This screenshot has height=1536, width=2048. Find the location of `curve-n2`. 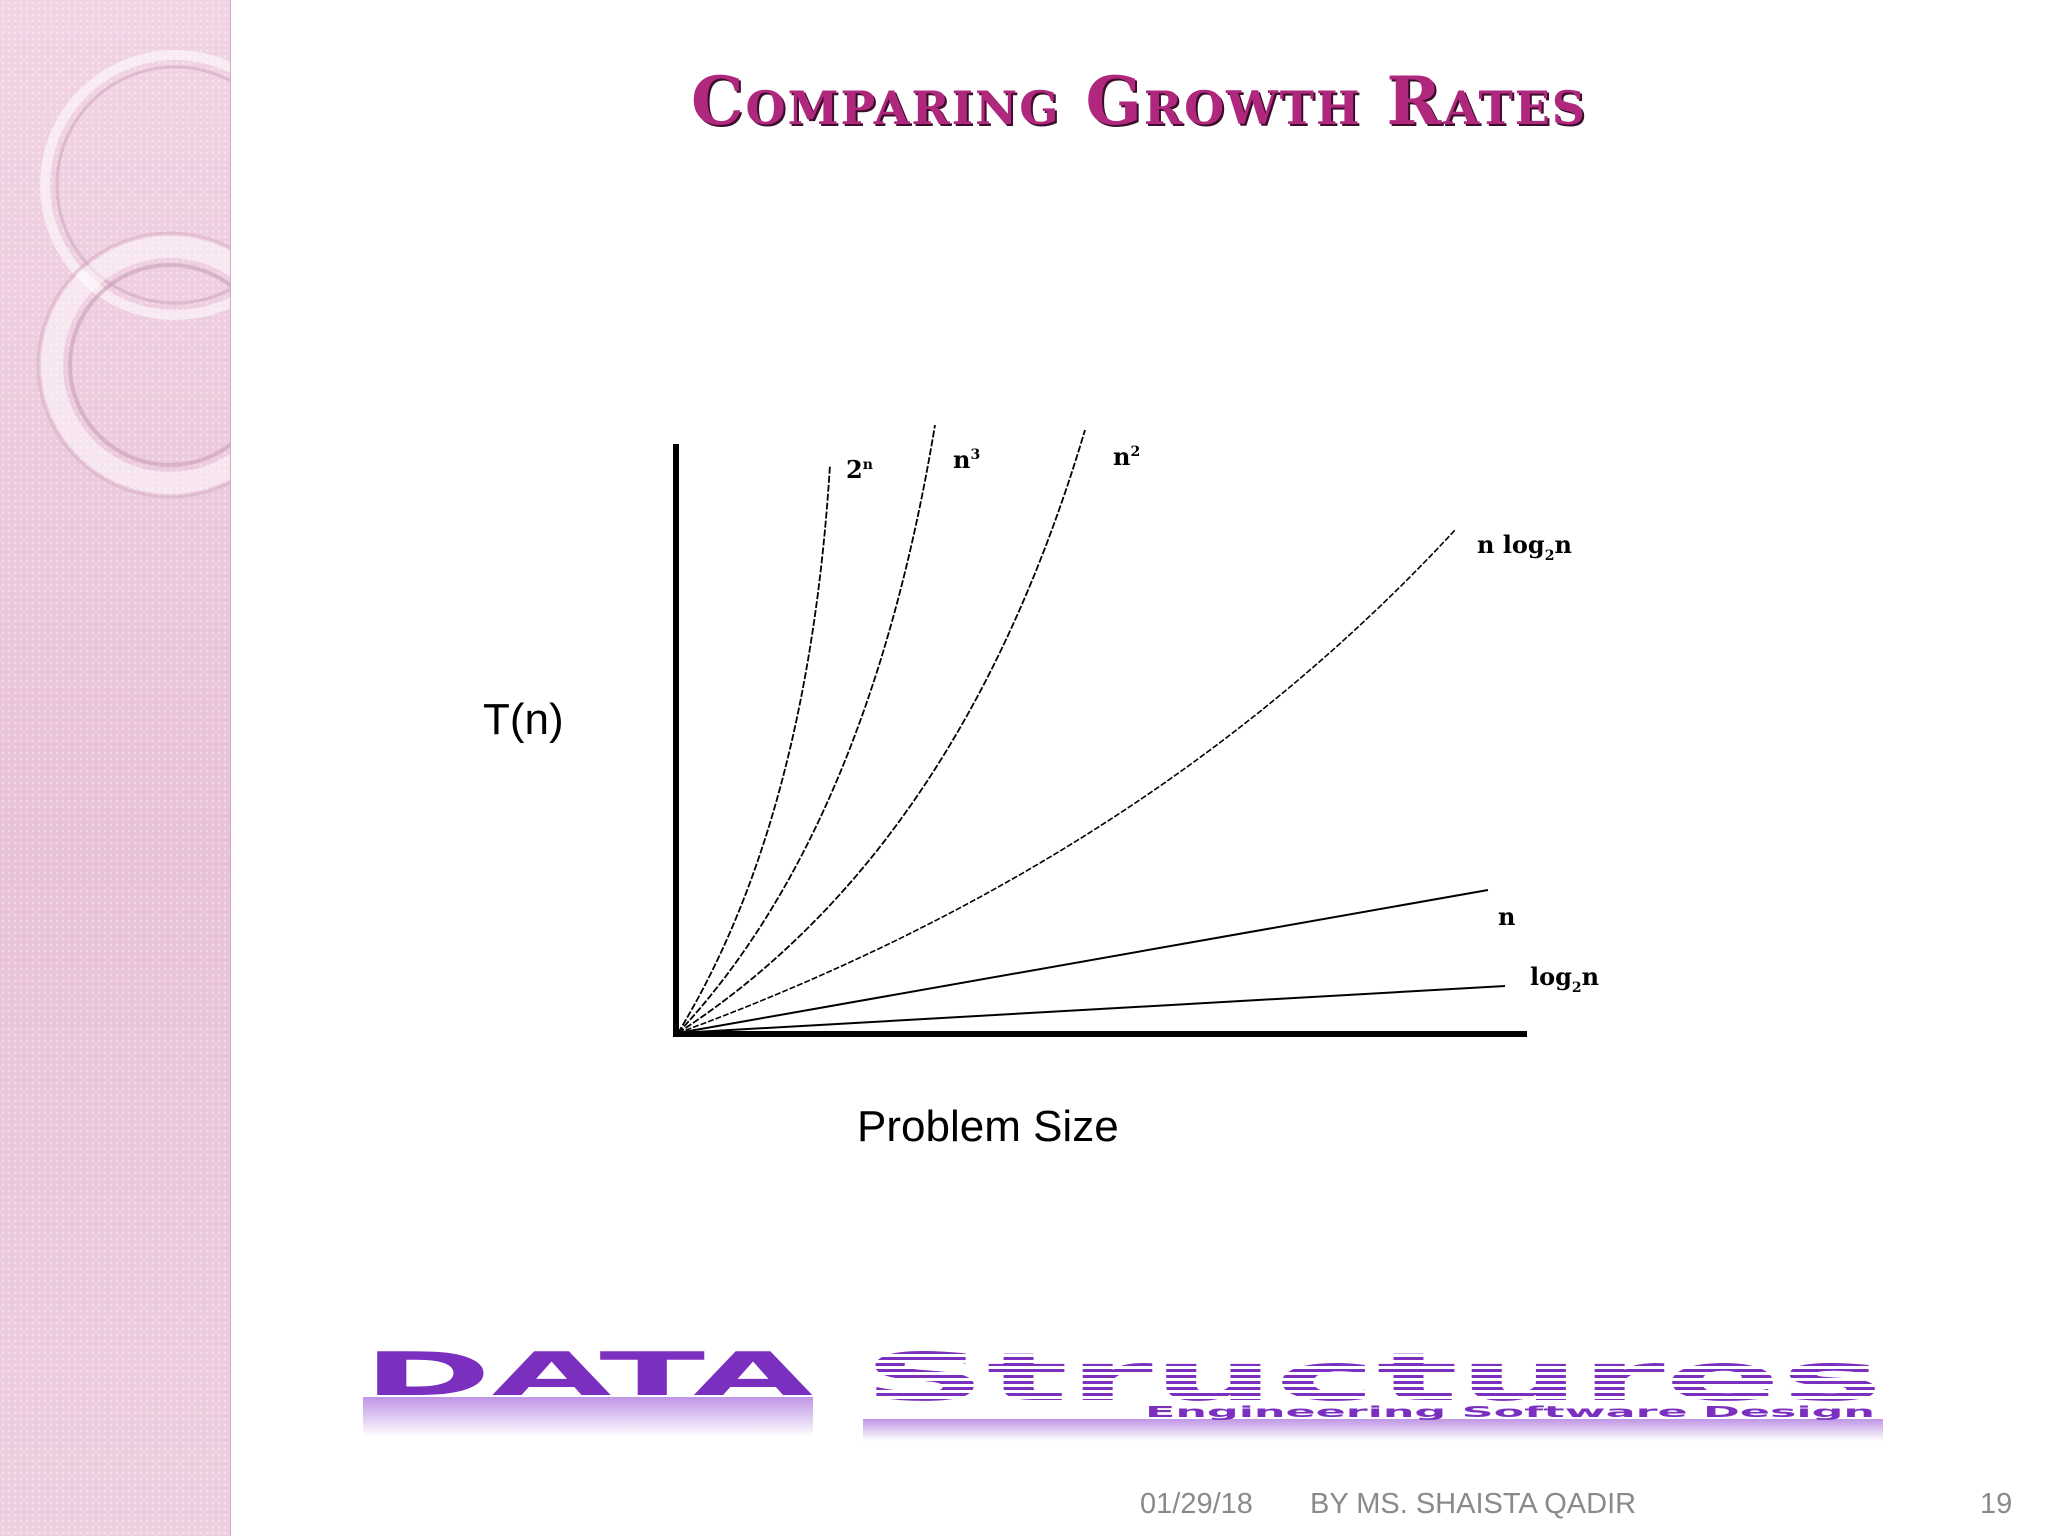

curve-n2 is located at coordinates (881, 731).